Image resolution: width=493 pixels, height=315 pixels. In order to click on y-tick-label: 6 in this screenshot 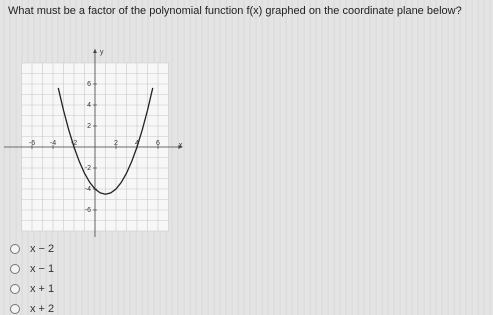, I will do `click(89, 84)`.